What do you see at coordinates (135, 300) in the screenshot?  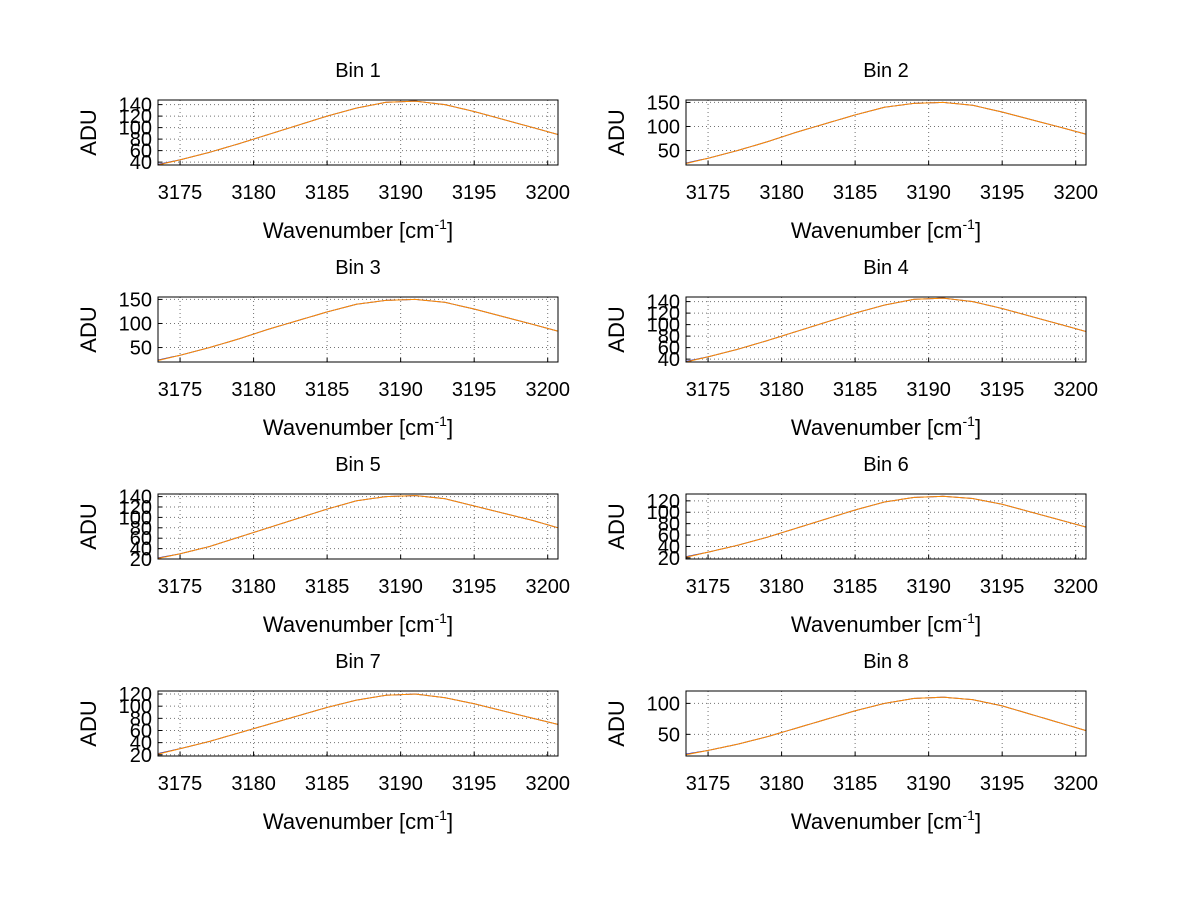 I see `y-tick-label: 150` at bounding box center [135, 300].